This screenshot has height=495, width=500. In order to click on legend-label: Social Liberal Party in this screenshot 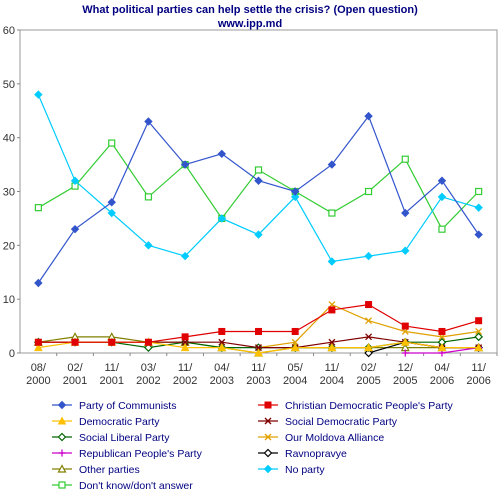, I will do `click(124, 438)`.